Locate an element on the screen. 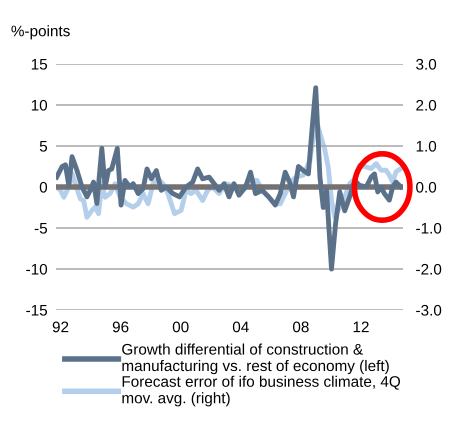  x-tick-label: 92 is located at coordinates (60, 327).